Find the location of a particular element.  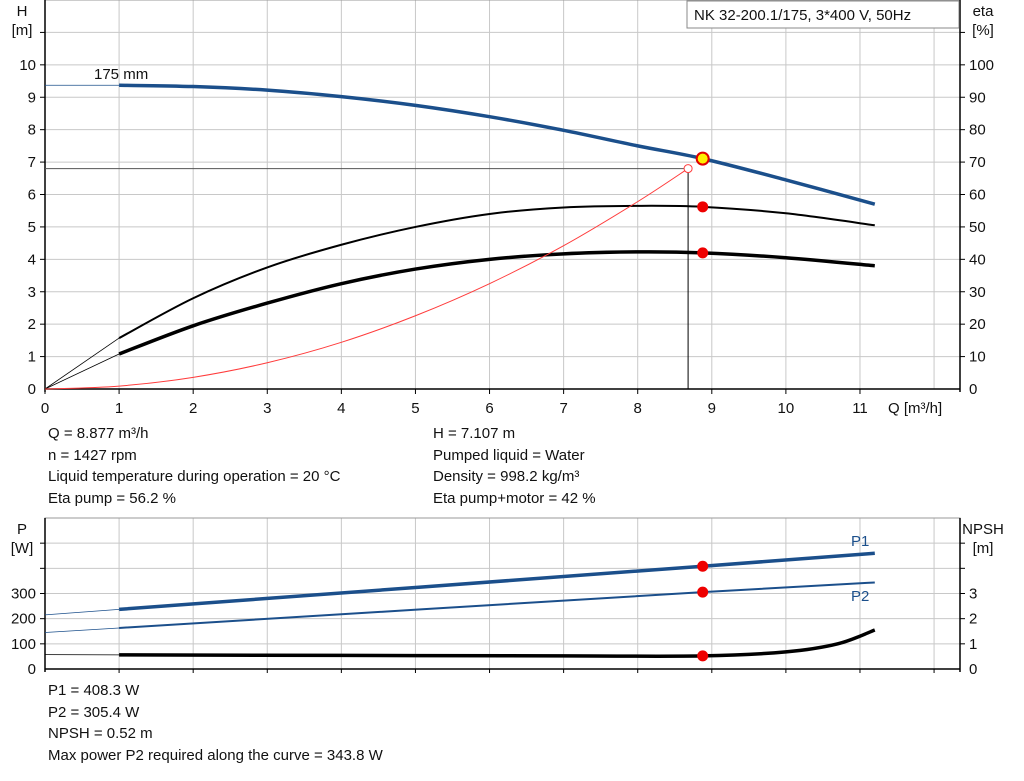

x-tick-label: 6 is located at coordinates (489, 408).